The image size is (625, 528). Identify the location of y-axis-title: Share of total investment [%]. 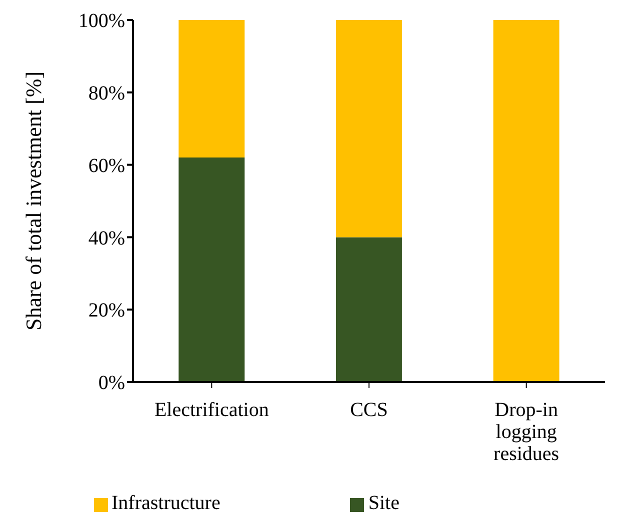
(33, 201).